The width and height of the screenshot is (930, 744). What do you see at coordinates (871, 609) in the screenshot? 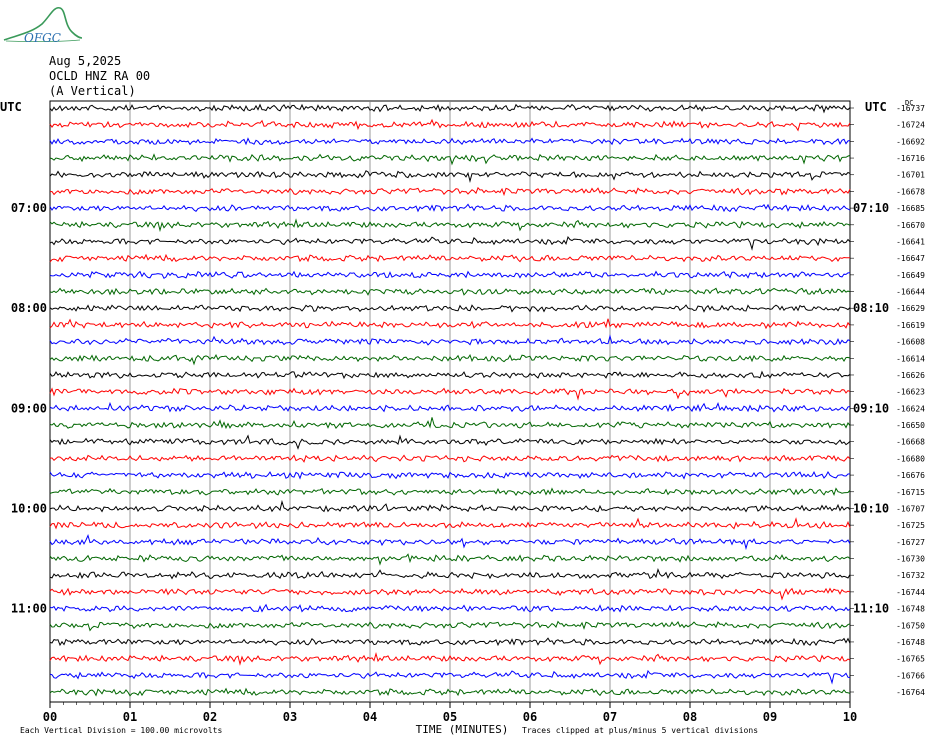
I see `right-time-label: 11:10` at bounding box center [871, 609].